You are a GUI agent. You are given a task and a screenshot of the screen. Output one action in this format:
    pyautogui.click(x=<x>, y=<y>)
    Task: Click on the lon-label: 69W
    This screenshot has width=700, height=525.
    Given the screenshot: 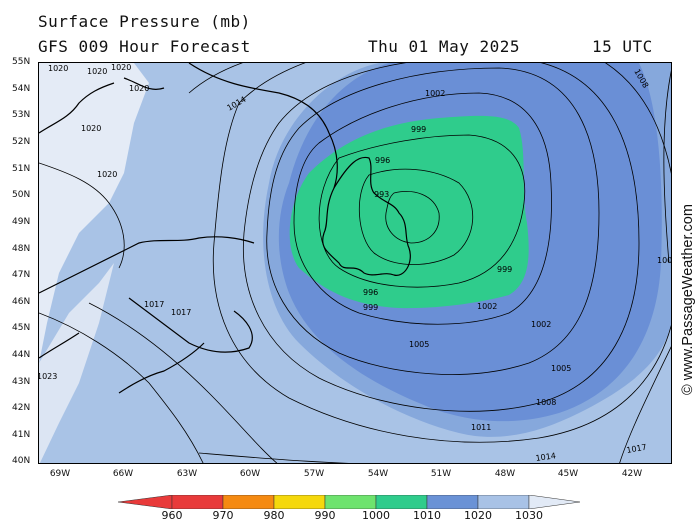 What is the action you would take?
    pyautogui.click(x=60, y=474)
    